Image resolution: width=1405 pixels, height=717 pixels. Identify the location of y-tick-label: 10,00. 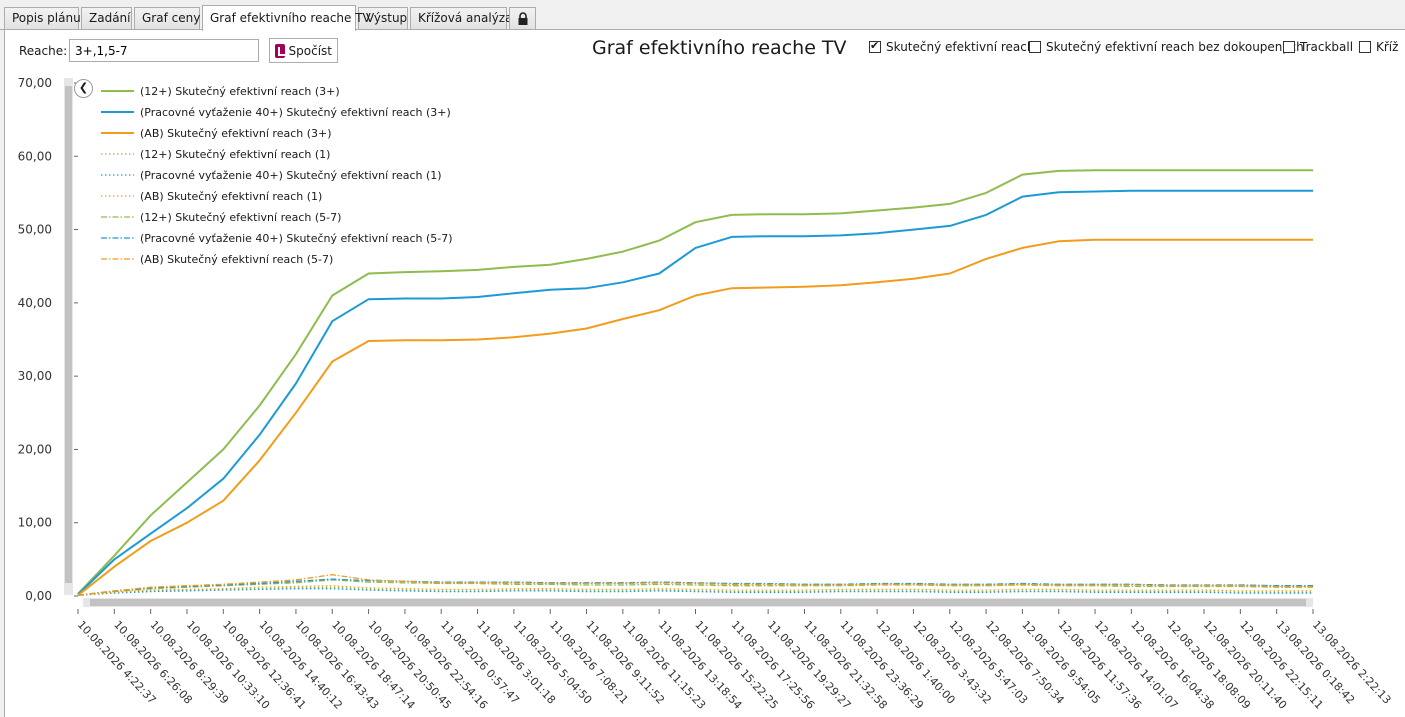
(35, 523).